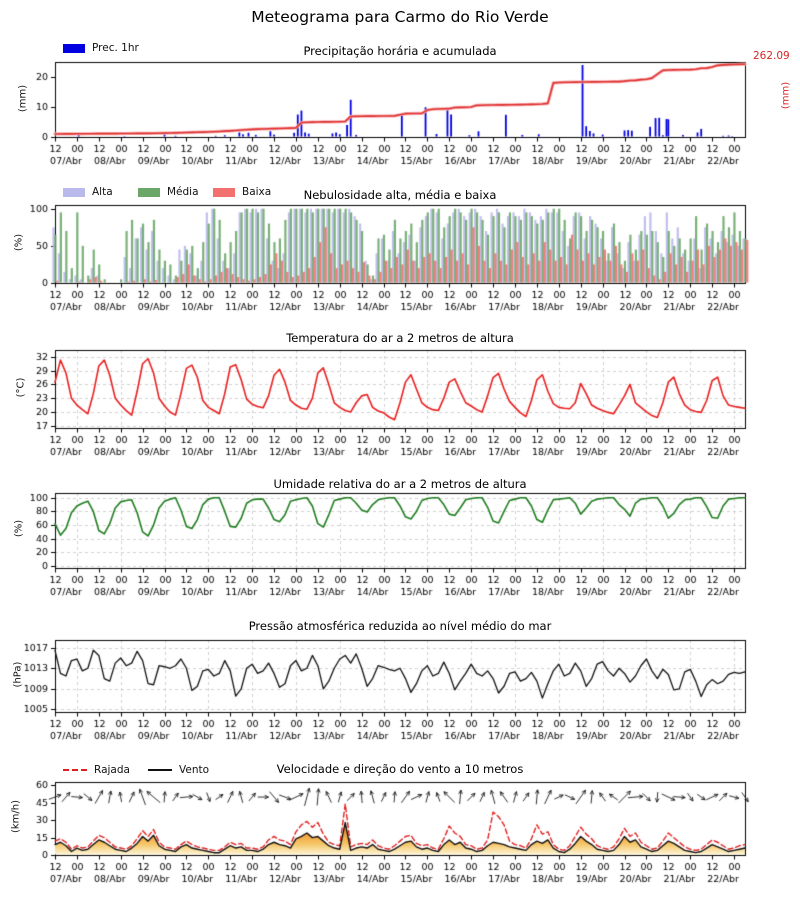  What do you see at coordinates (224, 192) in the screenshot?
I see `baixa-swatch` at bounding box center [224, 192].